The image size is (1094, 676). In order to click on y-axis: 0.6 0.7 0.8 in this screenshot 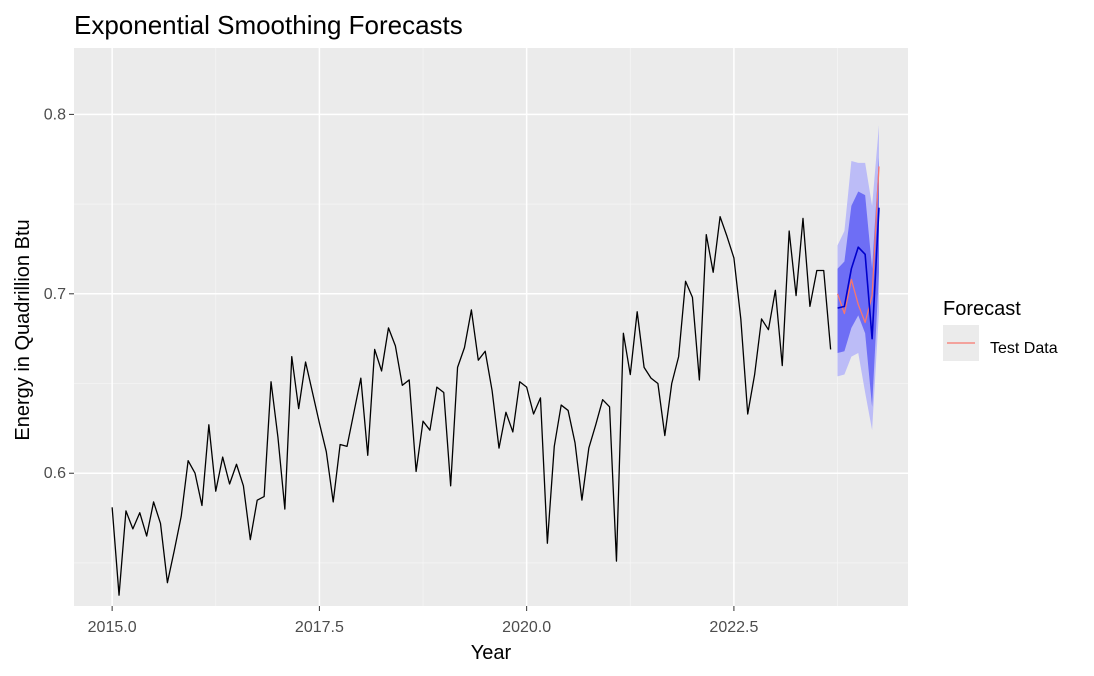, I will do `click(59, 294)`.